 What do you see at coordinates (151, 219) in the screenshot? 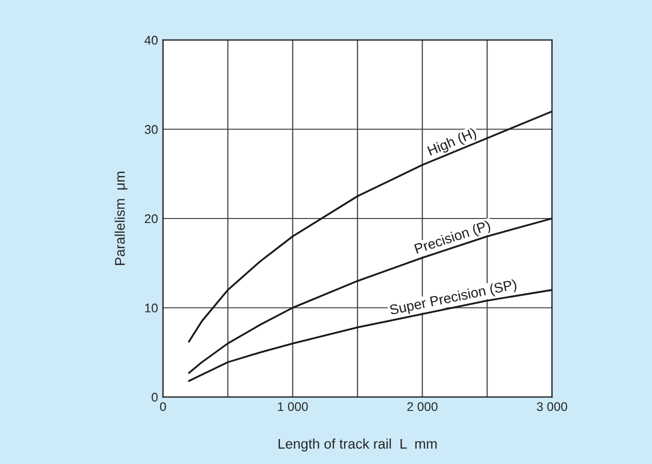
I see `y-tick-label: 20` at bounding box center [151, 219].